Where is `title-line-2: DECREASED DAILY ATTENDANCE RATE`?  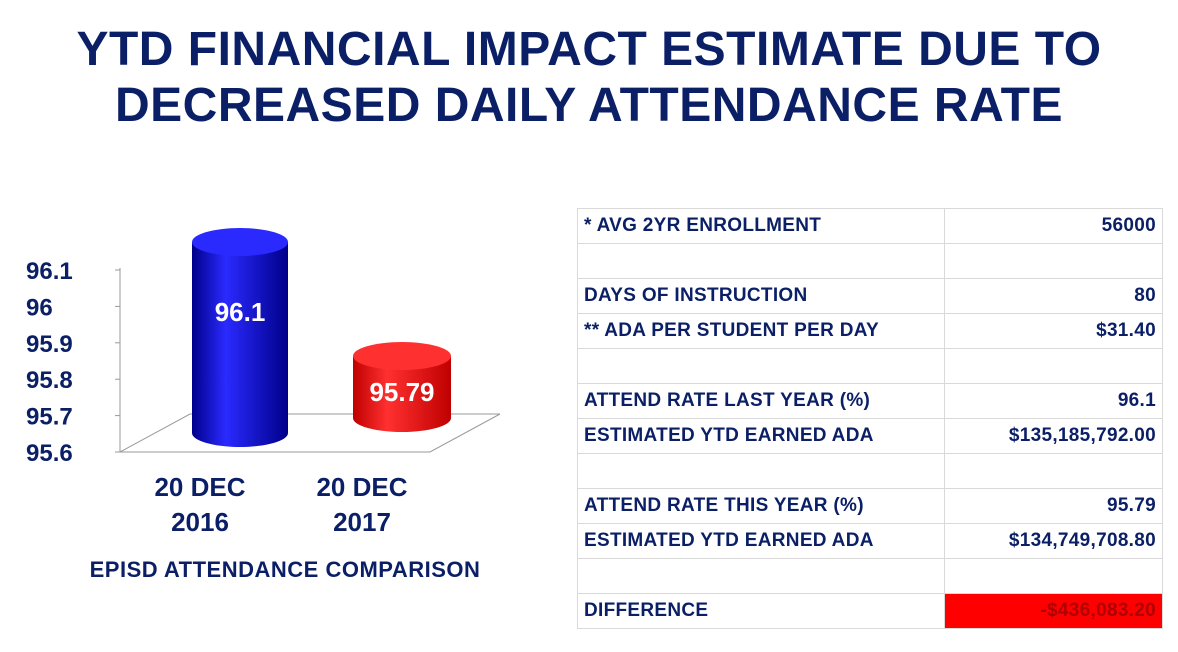 title-line-2: DECREASED DAILY ATTENDANCE RATE is located at coordinates (589, 105).